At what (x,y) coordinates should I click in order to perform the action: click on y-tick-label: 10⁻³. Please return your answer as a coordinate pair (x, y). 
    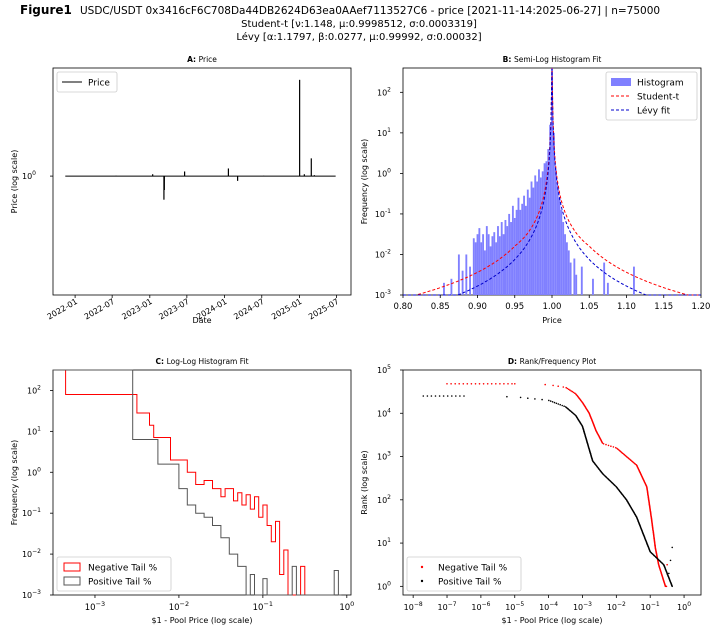
    Looking at the image, I should click on (383, 294).